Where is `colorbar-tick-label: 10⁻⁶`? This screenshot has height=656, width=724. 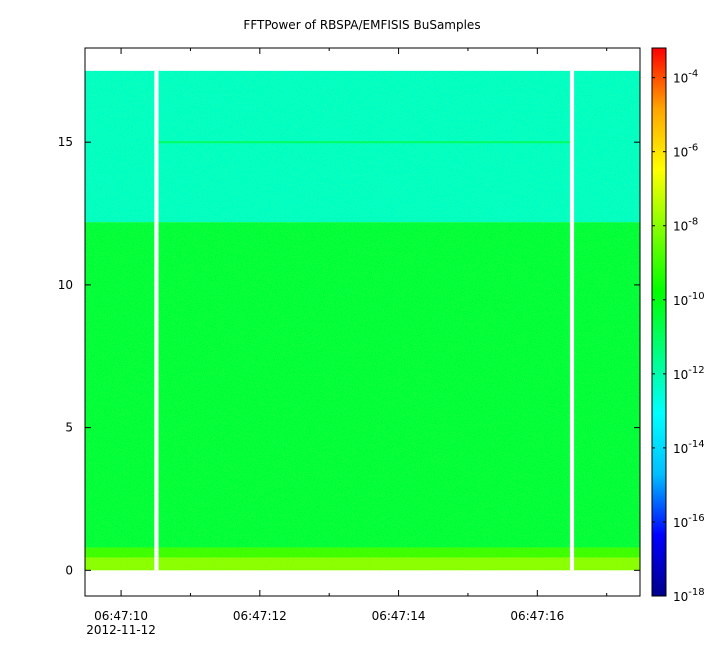
colorbar-tick-label: 10⁻⁶ is located at coordinates (685, 151).